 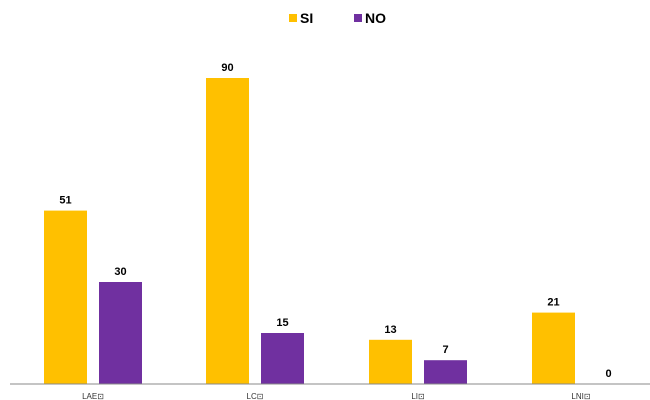 I want to click on x-tick-label-2: LI⊡, so click(x=417, y=396).